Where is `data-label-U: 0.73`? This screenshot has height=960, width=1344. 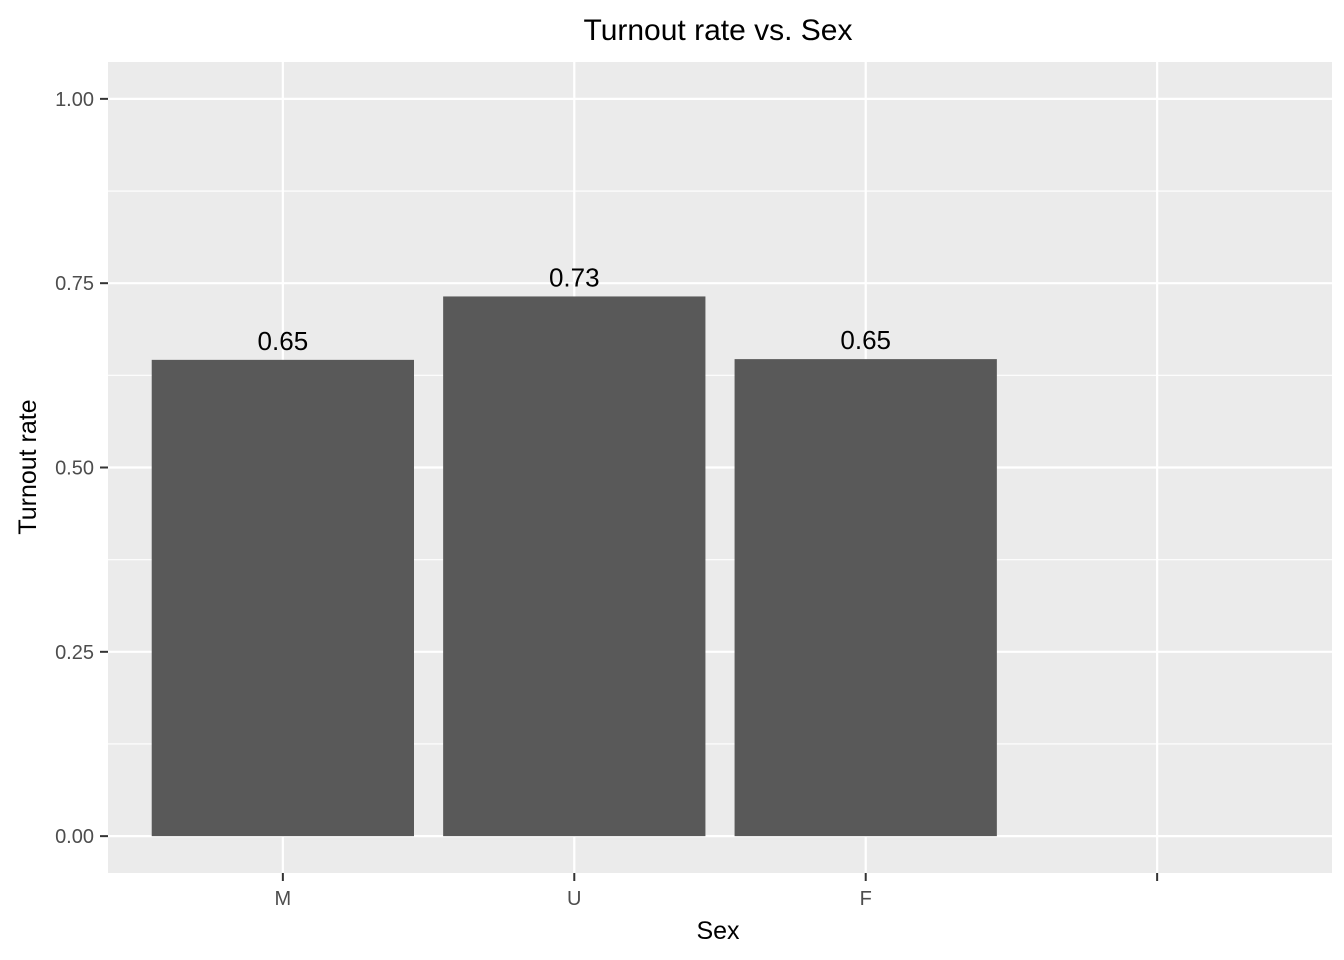
data-label-U: 0.73 is located at coordinates (574, 277).